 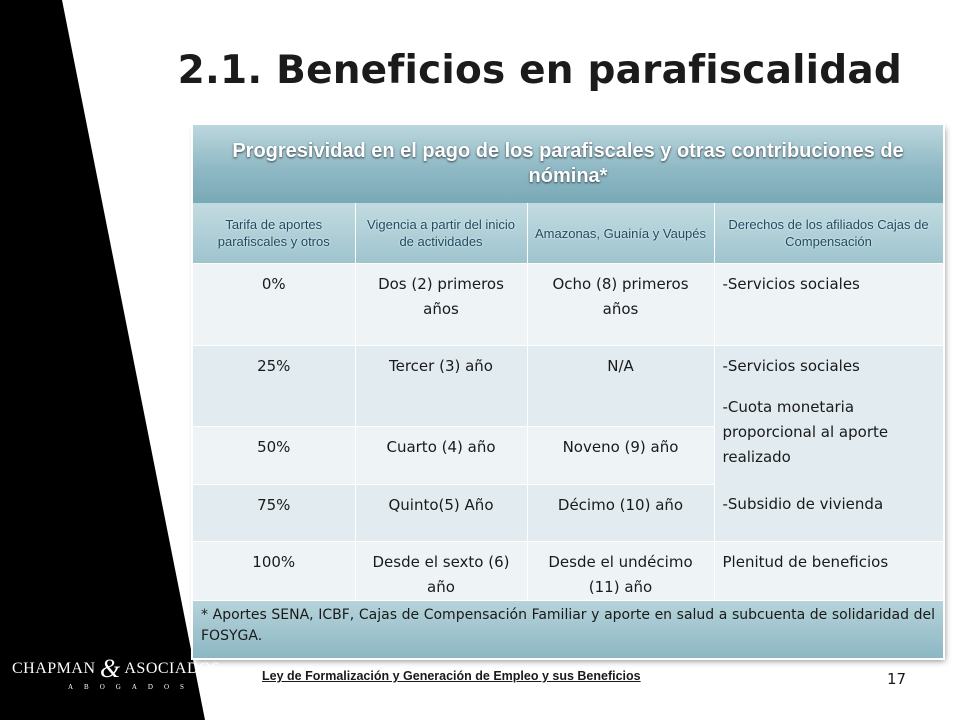 What do you see at coordinates (274, 455) in the screenshot?
I see `cell-tarifa: 50%` at bounding box center [274, 455].